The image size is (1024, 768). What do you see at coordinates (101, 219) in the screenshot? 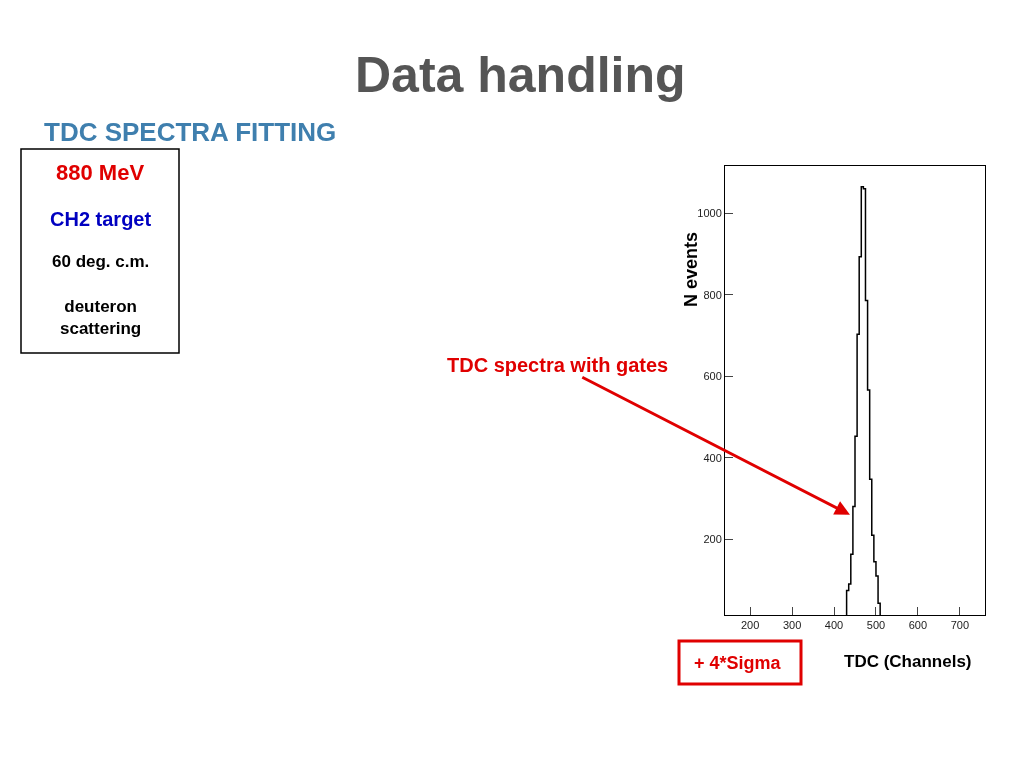
I see `text: CH2 target` at bounding box center [101, 219].